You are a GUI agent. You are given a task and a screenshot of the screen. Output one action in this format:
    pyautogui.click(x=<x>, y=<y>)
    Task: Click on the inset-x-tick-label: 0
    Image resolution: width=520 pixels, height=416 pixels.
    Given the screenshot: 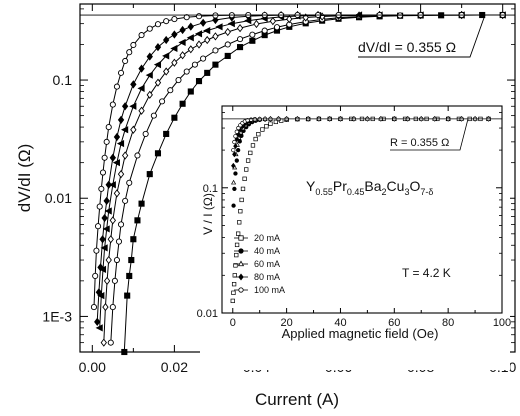 What is the action you would take?
    pyautogui.click(x=233, y=323)
    